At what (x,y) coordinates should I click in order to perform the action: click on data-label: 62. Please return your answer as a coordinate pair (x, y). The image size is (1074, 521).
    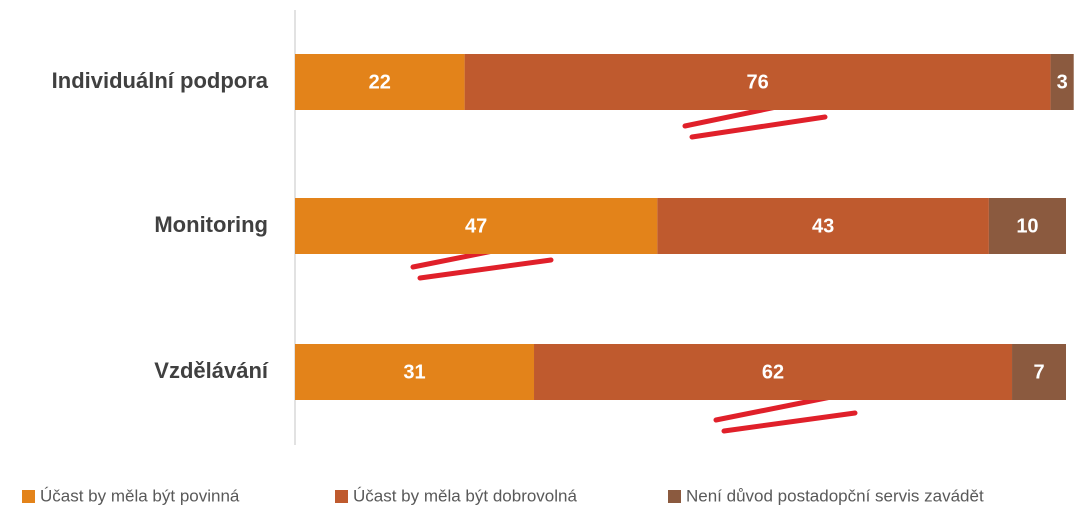
    Looking at the image, I should click on (773, 372).